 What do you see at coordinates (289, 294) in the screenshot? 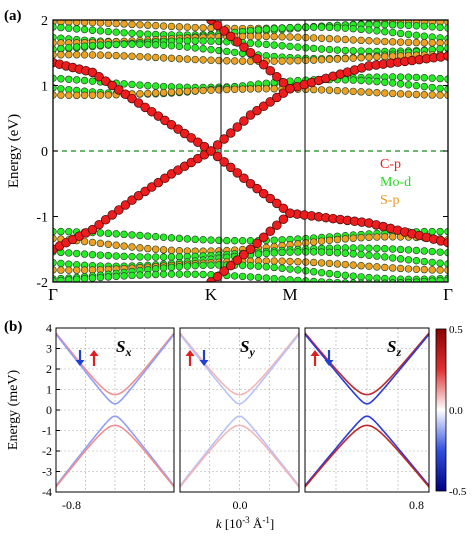
I see `k-point-label: M` at bounding box center [289, 294].